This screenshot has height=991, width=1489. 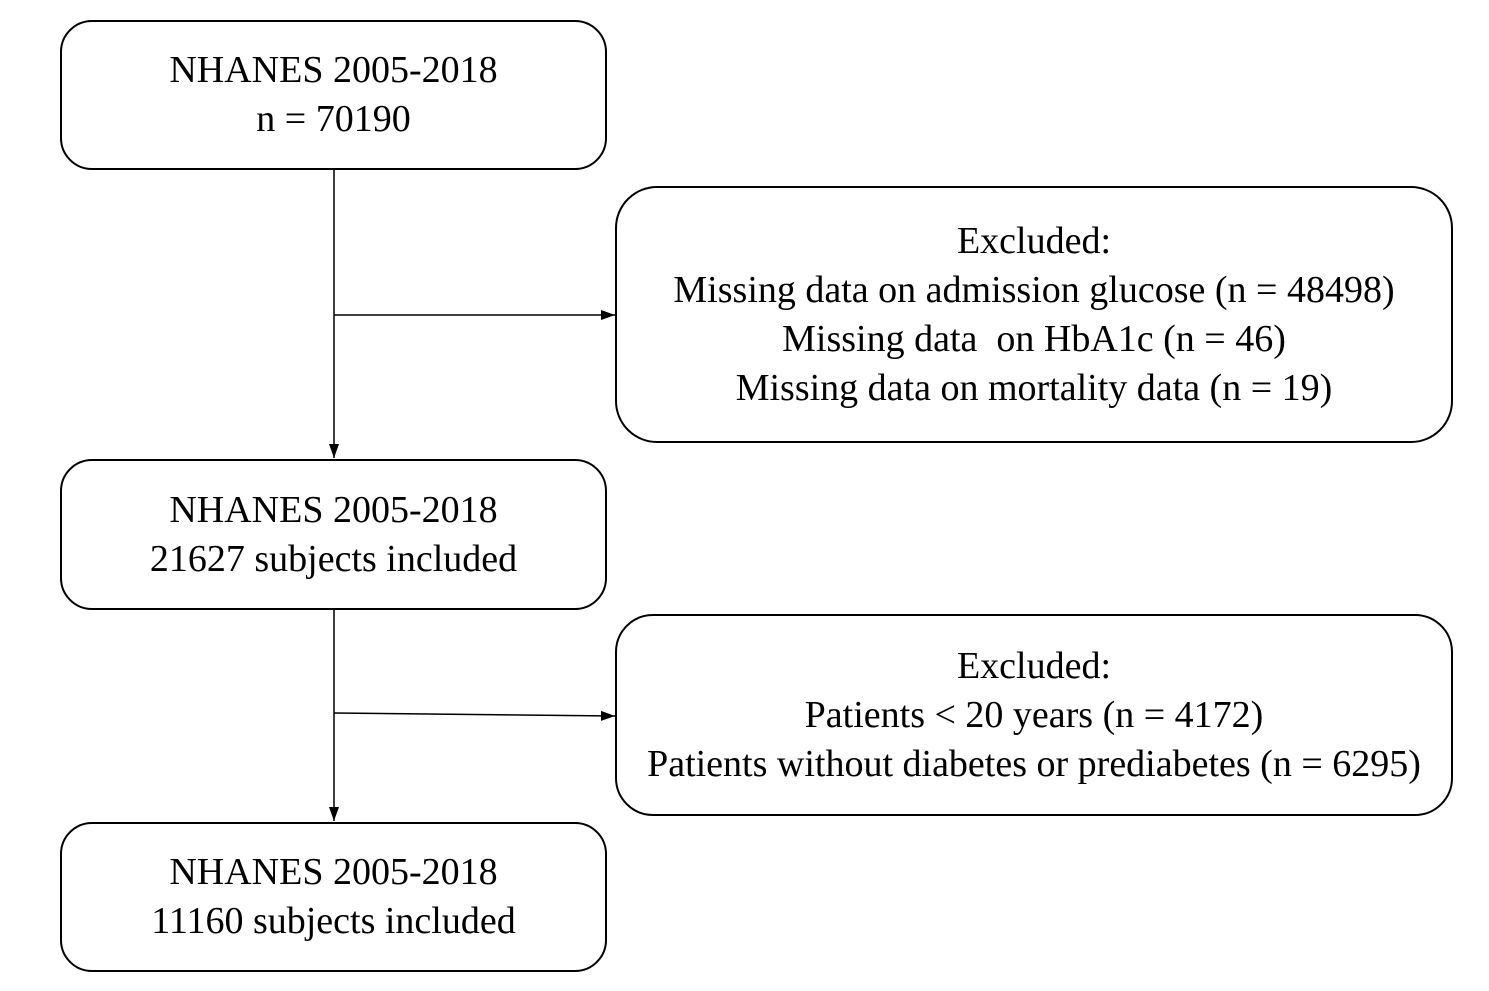 I want to click on middle-box-title: NHANES 2005-2018, so click(x=333, y=509).